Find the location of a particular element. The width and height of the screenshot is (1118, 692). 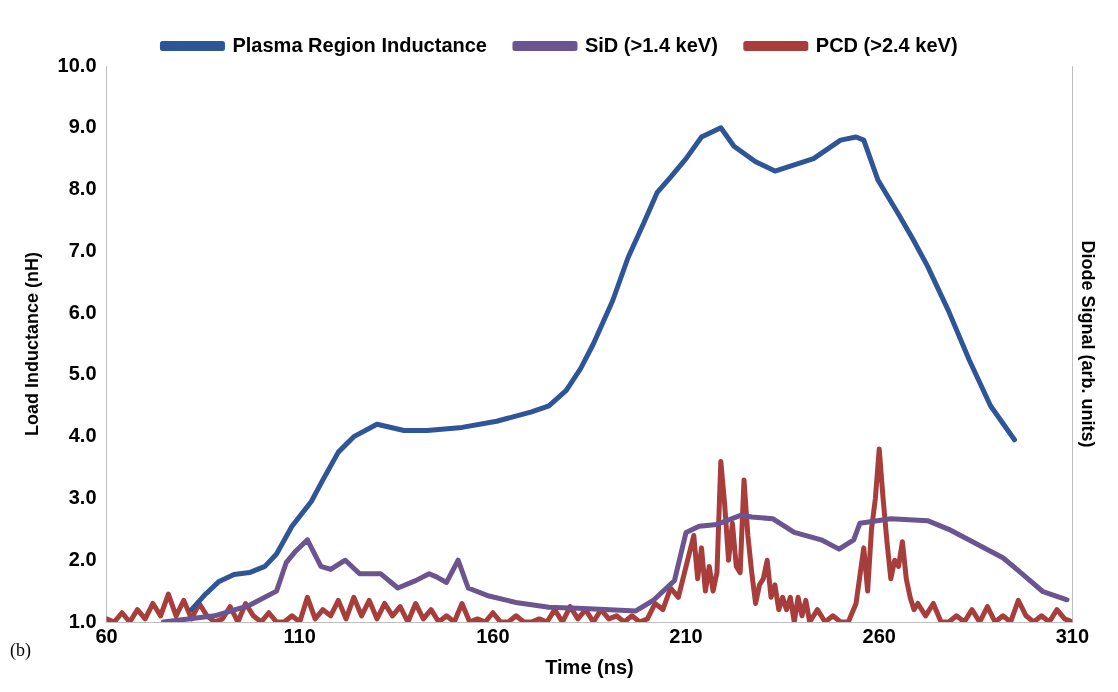

y-axis-title: Load Inductance (nH) is located at coordinates (31, 344).